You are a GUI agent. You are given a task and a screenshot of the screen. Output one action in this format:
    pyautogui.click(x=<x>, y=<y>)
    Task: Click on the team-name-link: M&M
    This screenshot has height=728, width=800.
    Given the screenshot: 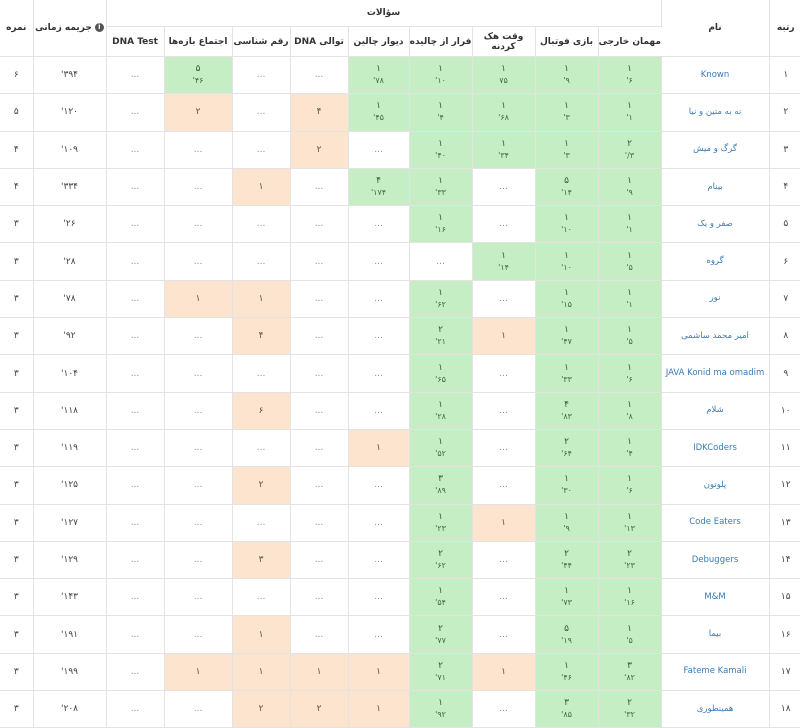 What is the action you would take?
    pyautogui.click(x=715, y=597)
    